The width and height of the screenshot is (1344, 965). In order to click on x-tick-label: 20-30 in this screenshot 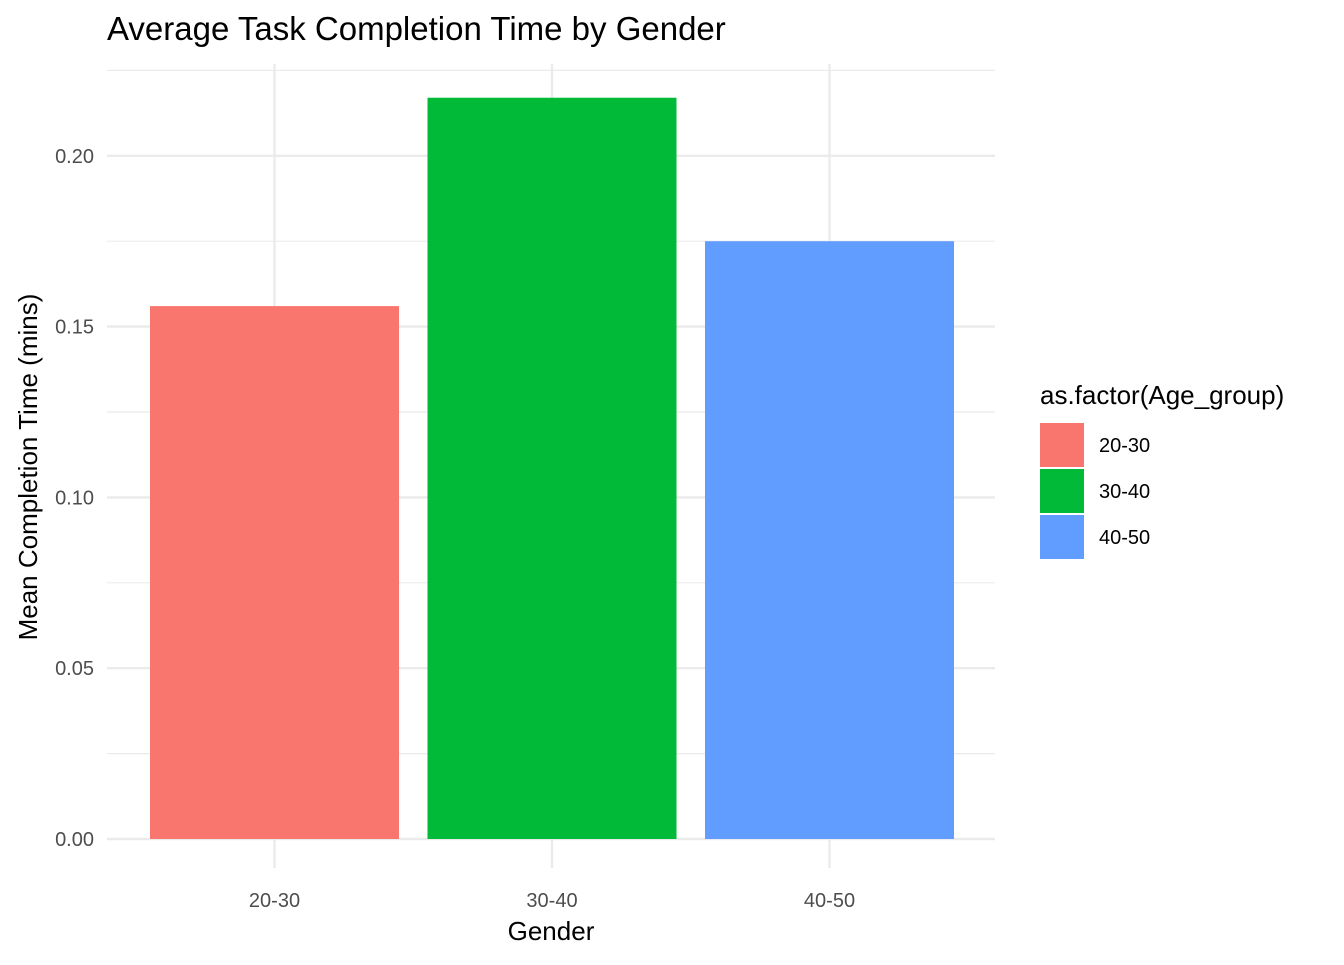, I will do `click(274, 901)`.